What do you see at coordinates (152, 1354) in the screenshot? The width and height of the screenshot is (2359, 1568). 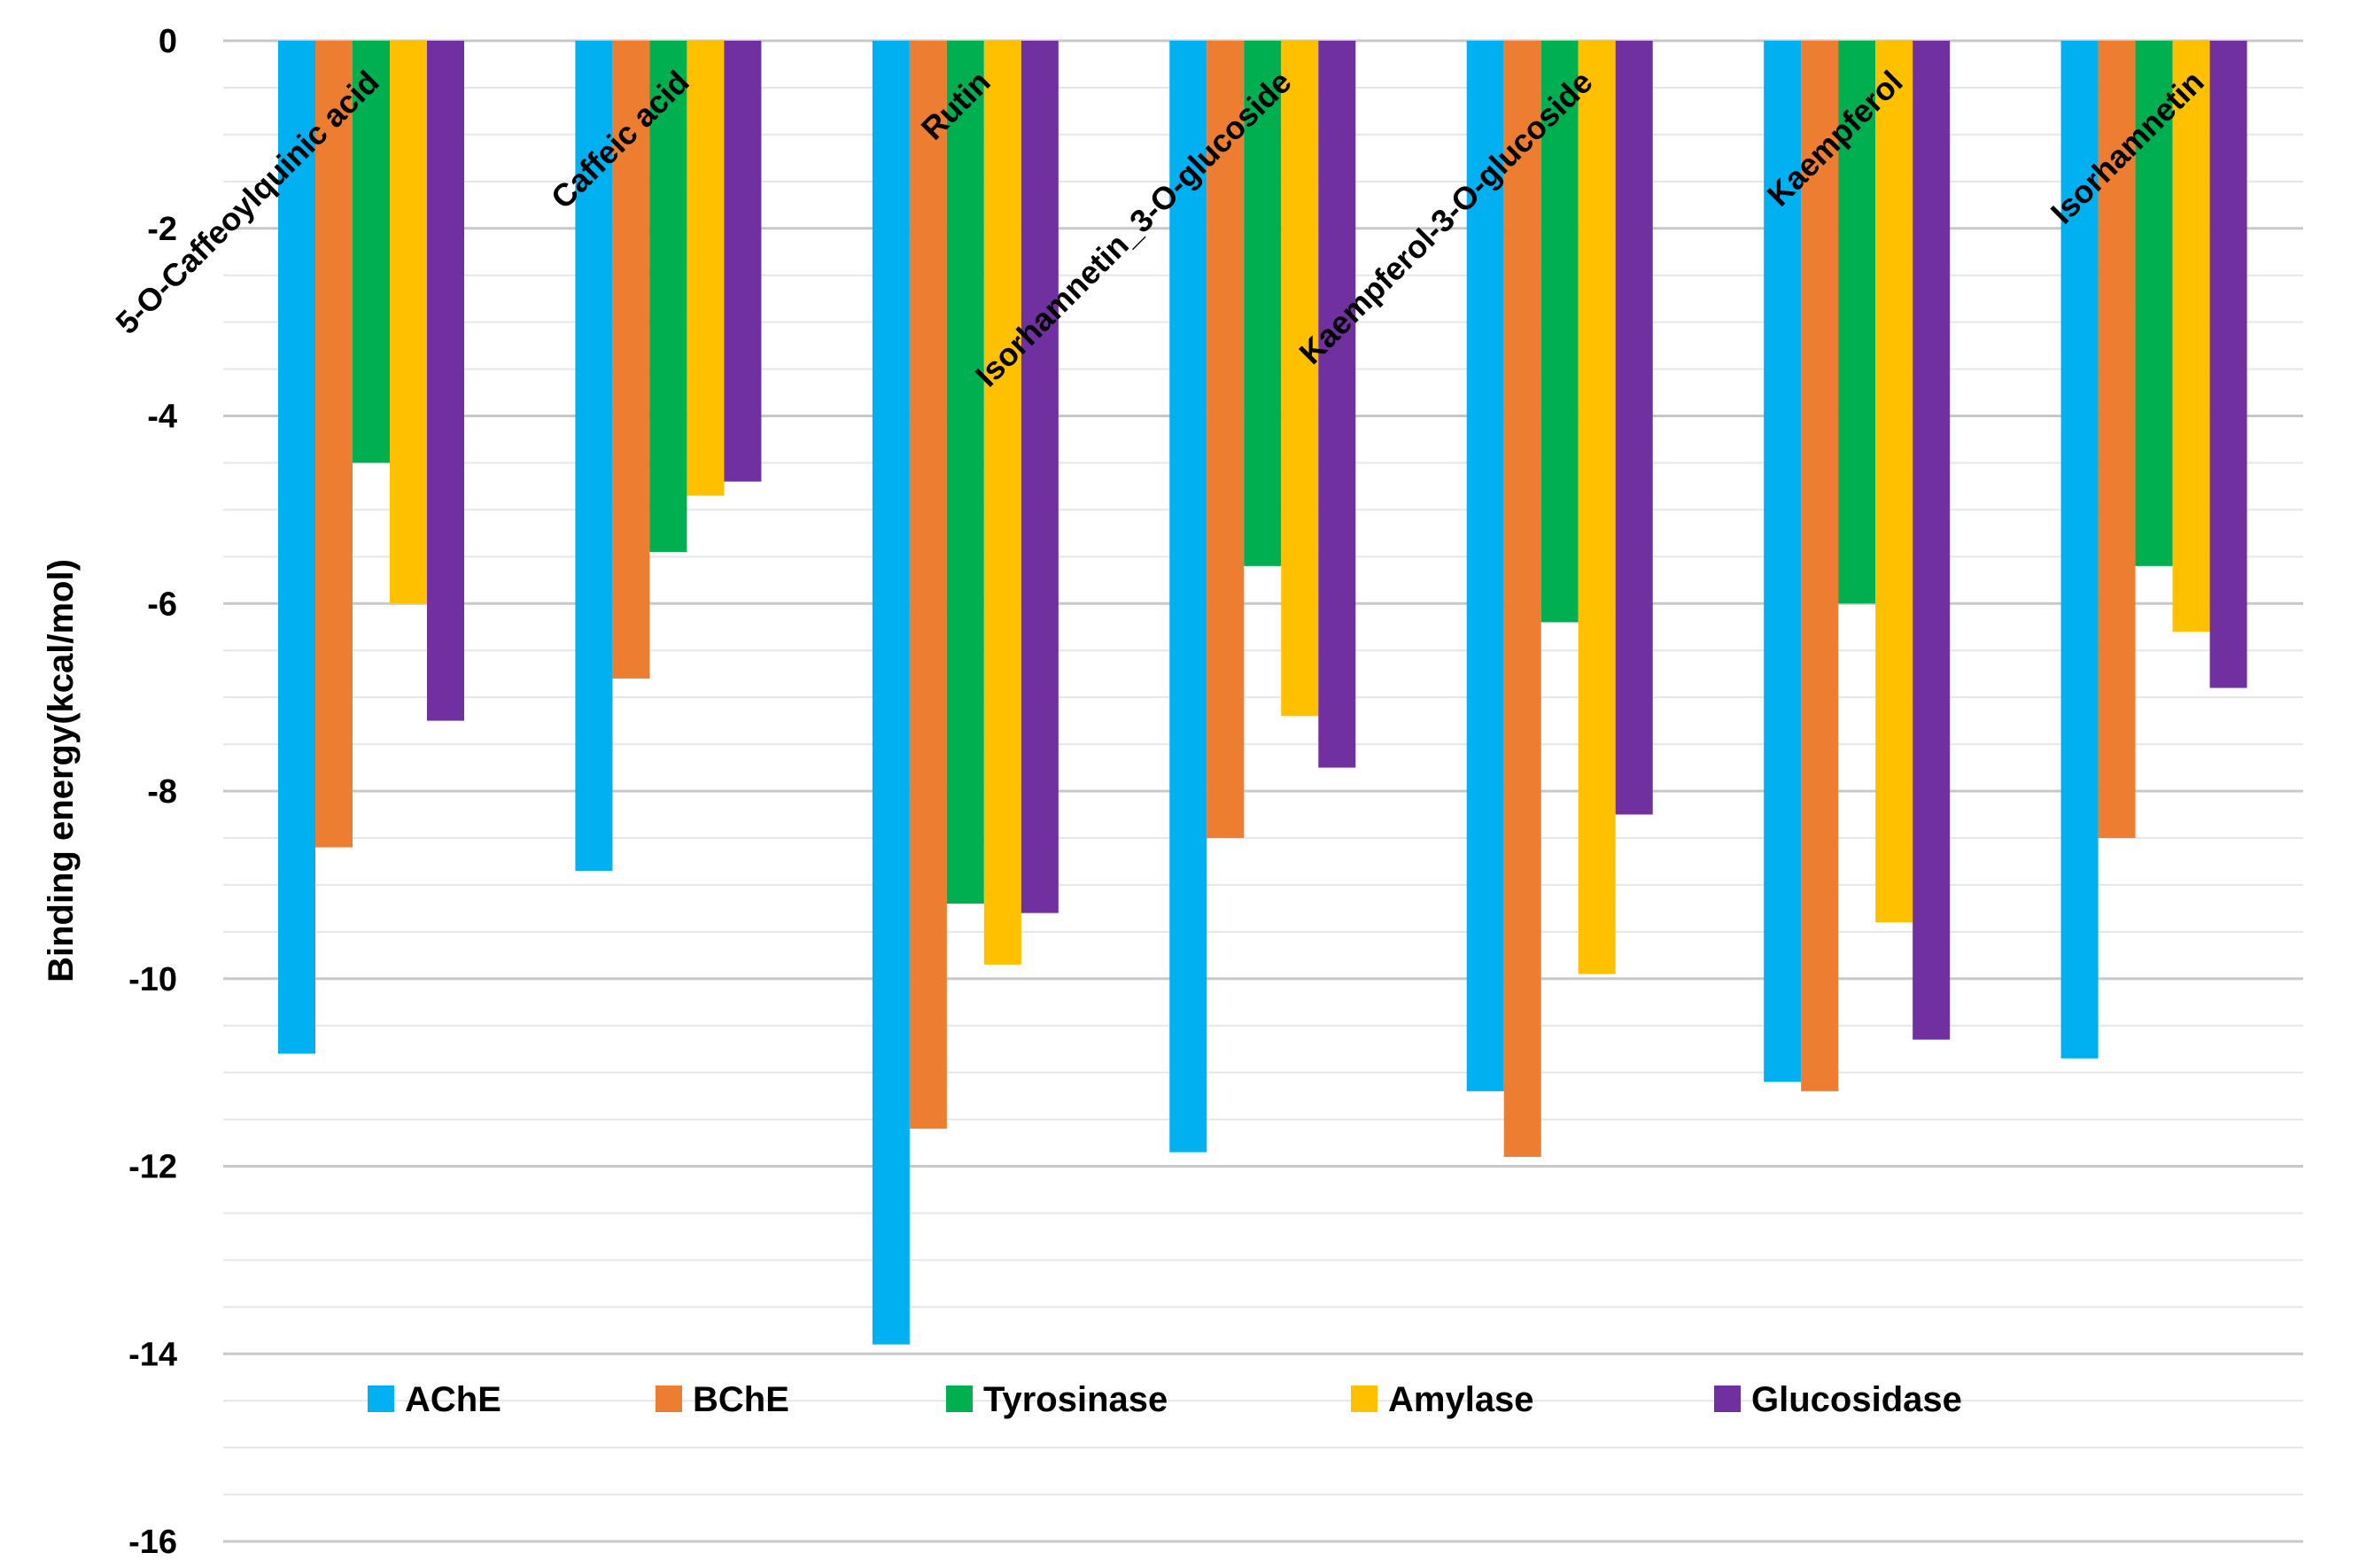 I see `y-tick-label: -14` at bounding box center [152, 1354].